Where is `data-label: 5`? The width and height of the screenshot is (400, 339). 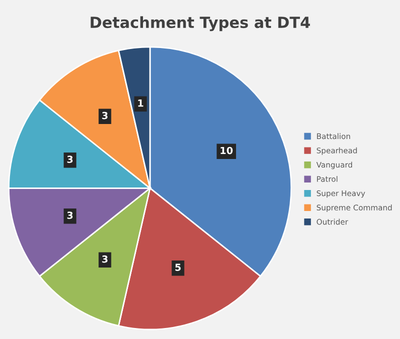 data-label: 5 is located at coordinates (178, 267).